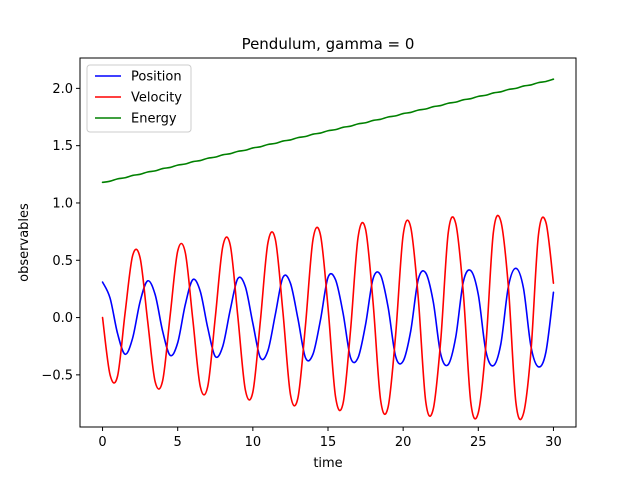  I want to click on legend: Position Velocity Energy, so click(139, 98).